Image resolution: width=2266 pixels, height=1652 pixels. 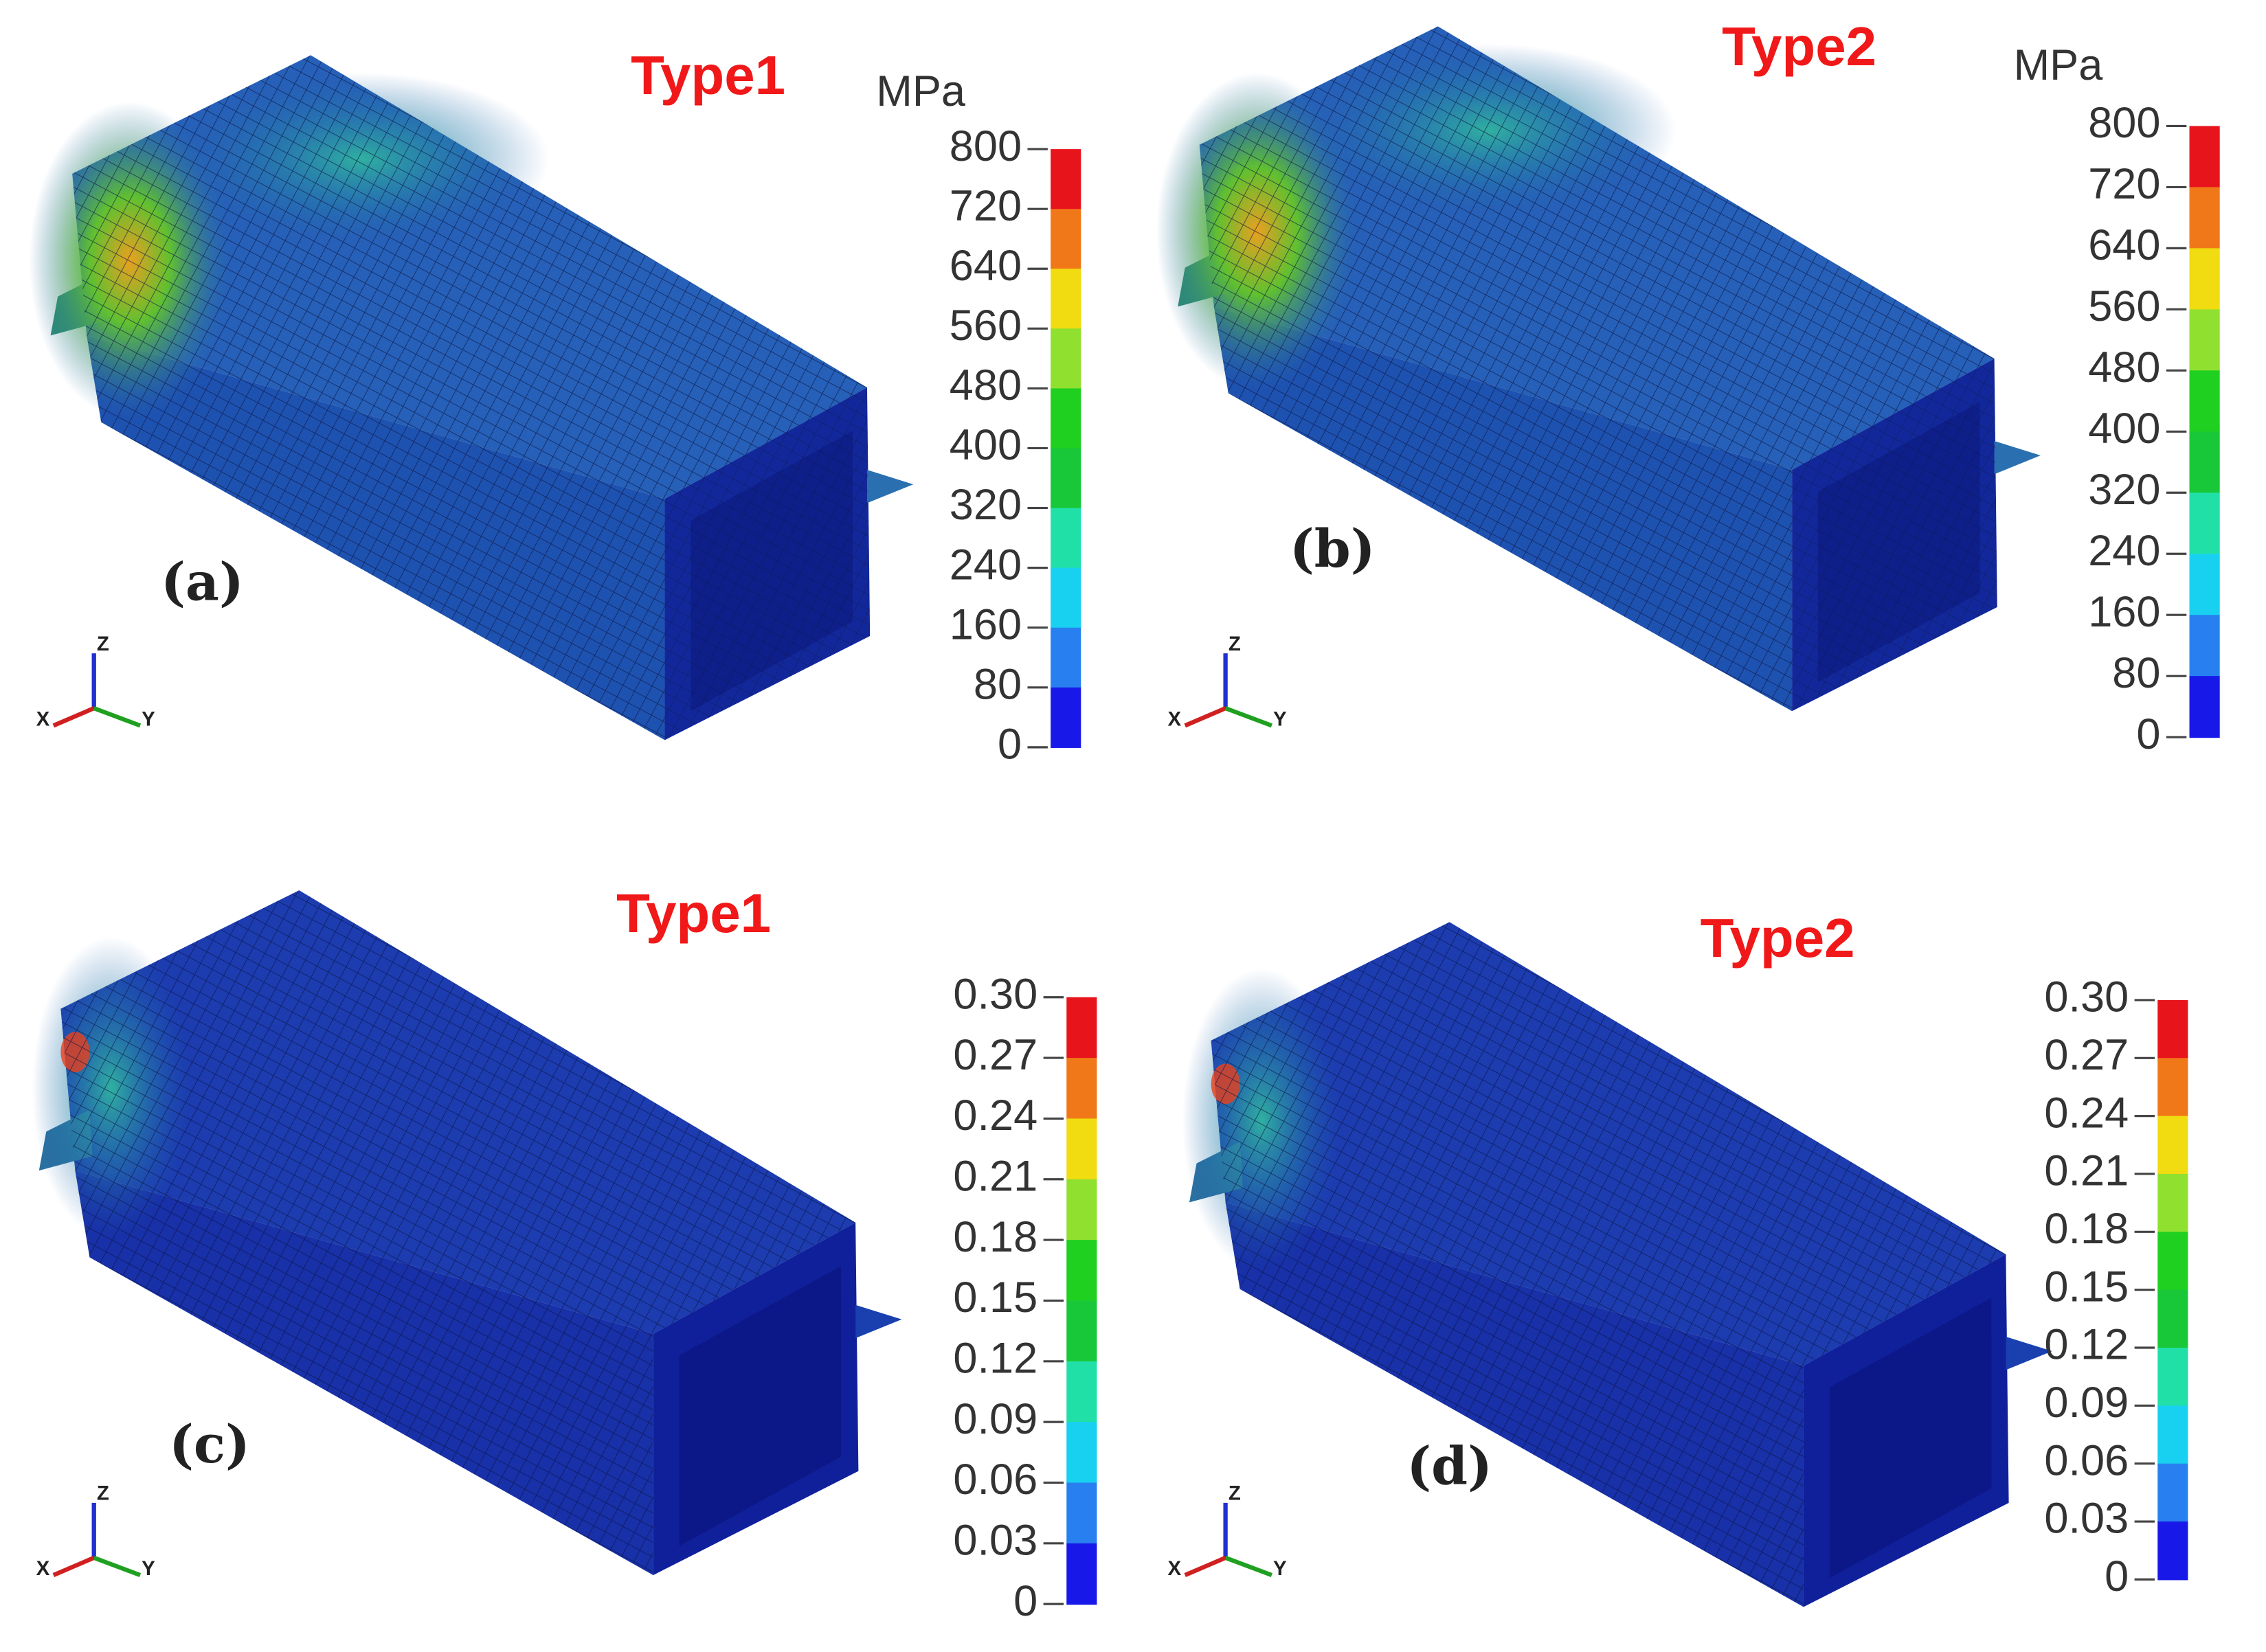 I want to click on colorbar-label: 0.09, so click(x=995, y=1419).